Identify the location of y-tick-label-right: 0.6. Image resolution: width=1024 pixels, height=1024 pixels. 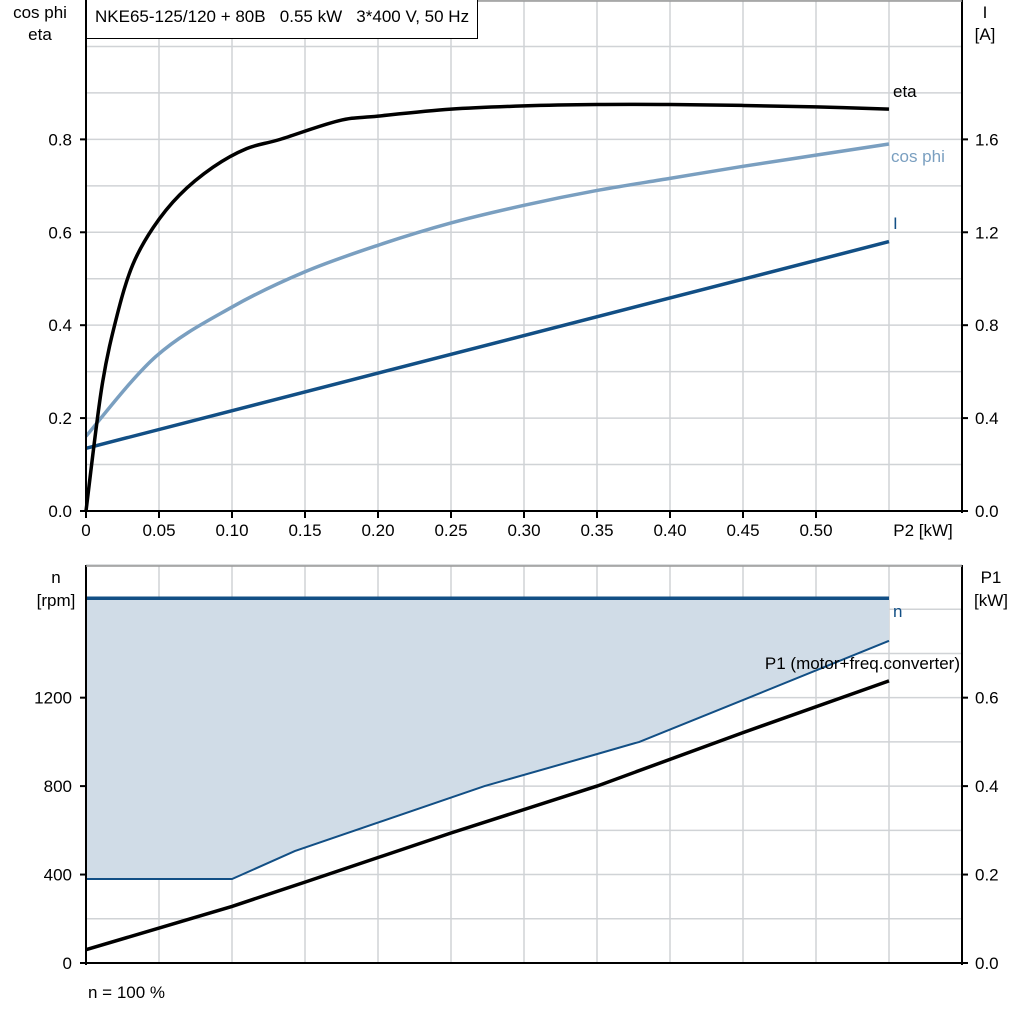
(987, 698).